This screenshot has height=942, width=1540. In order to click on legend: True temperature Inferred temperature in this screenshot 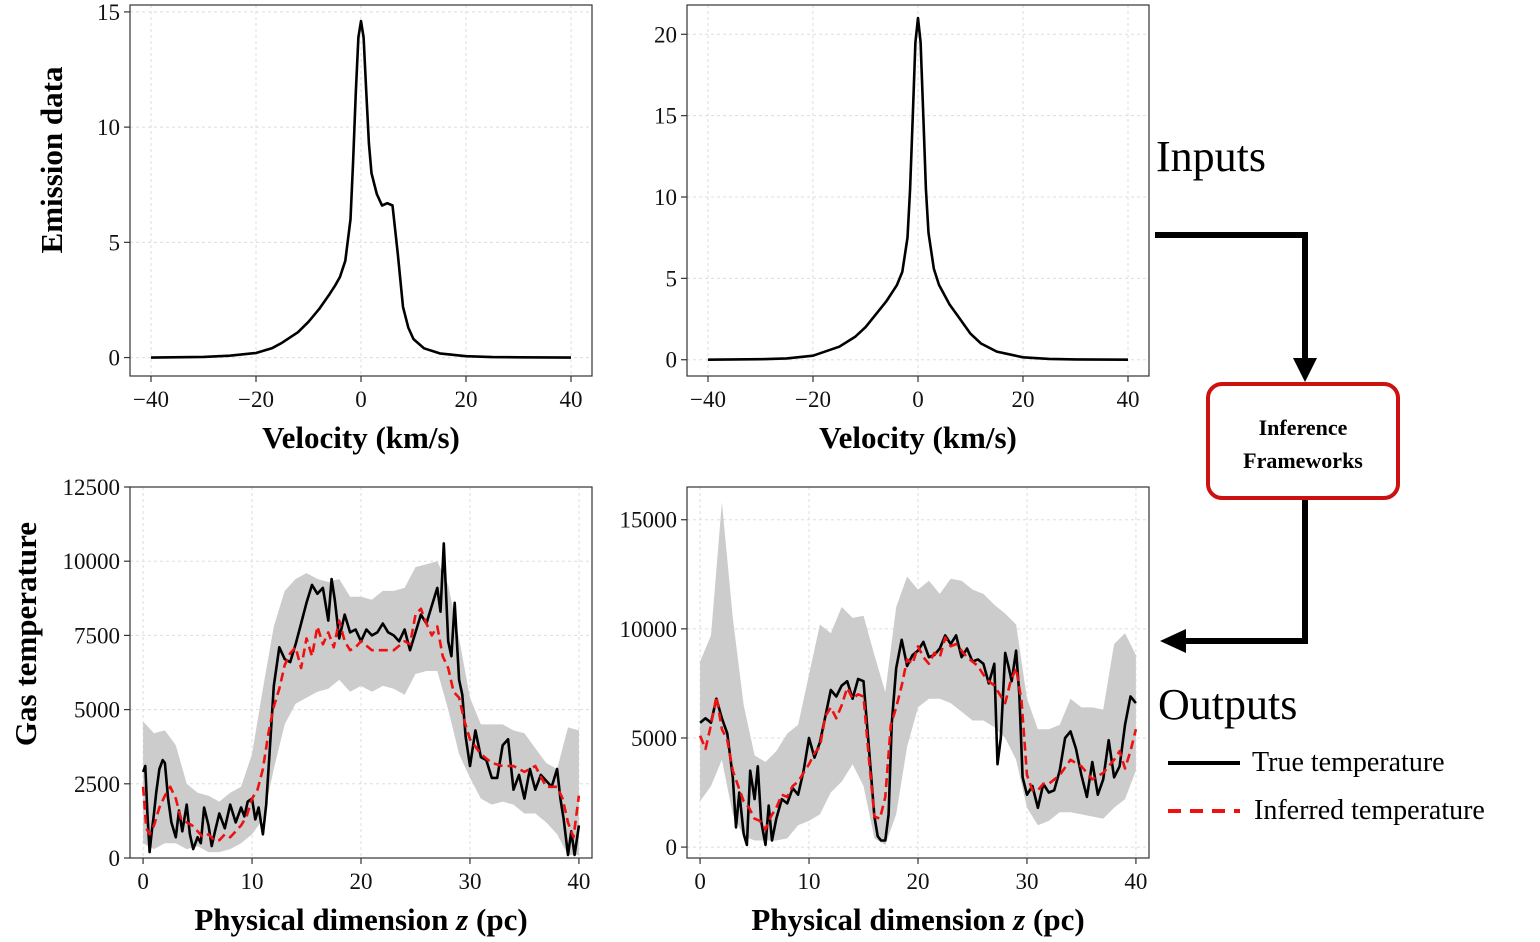, I will do `click(1326, 786)`.